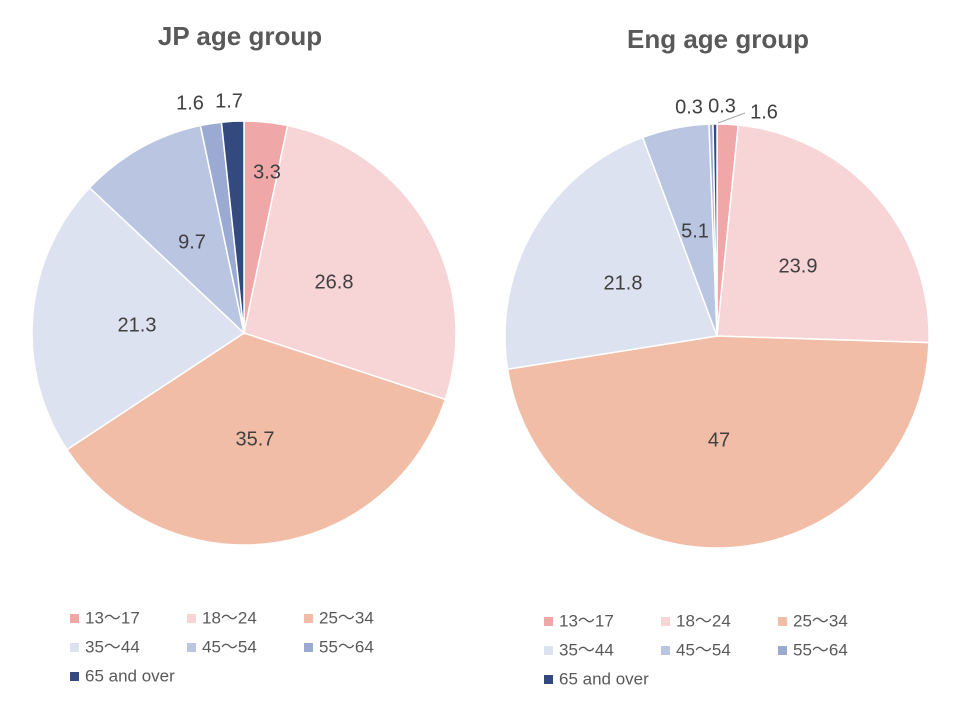  I want to click on pie-eng-data-label-65-and-over: 0.3, so click(722, 106).